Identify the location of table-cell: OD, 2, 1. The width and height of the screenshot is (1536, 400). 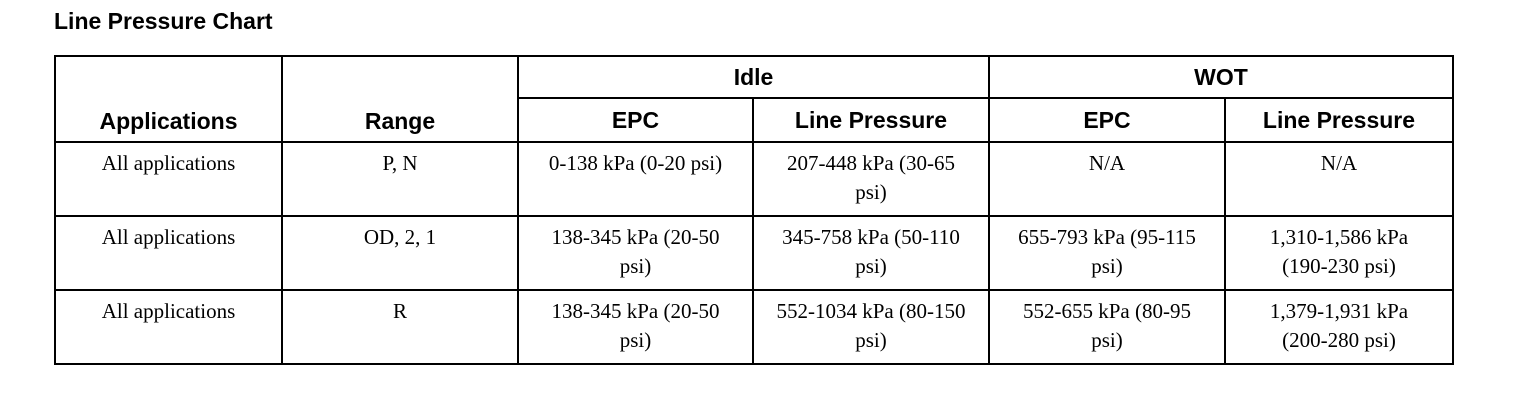
(400, 253).